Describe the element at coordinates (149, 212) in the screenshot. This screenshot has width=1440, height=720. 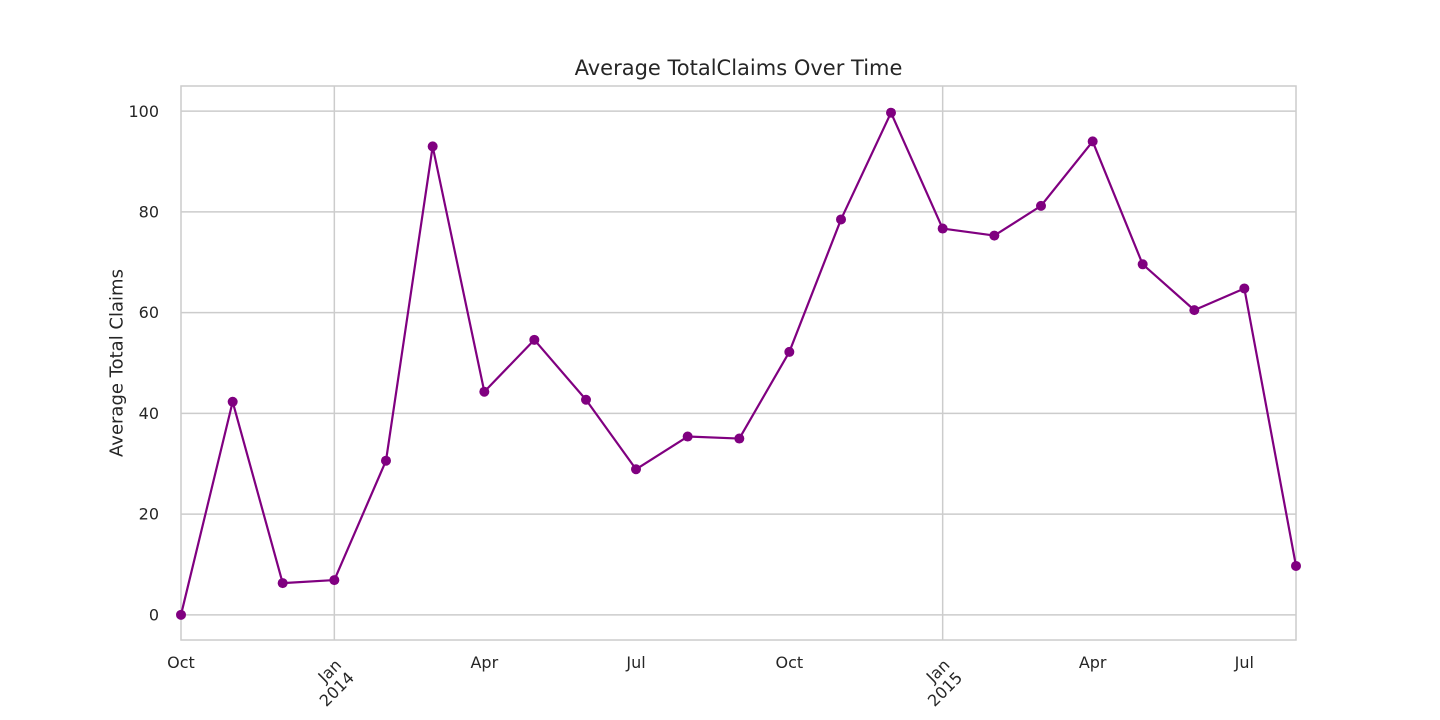
I see `y-tick-label: 80` at that location.